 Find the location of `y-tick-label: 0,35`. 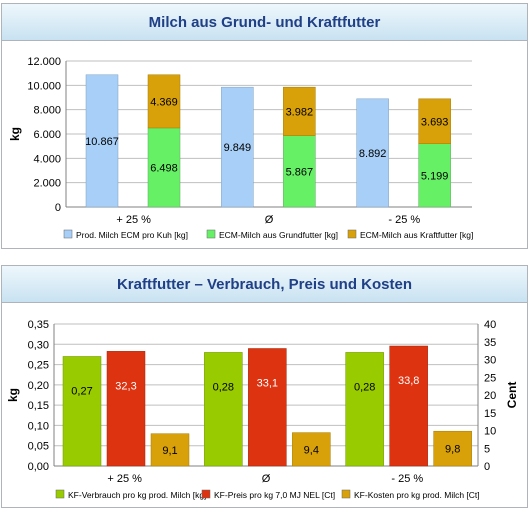

y-tick-label: 0,35 is located at coordinates (38, 325).